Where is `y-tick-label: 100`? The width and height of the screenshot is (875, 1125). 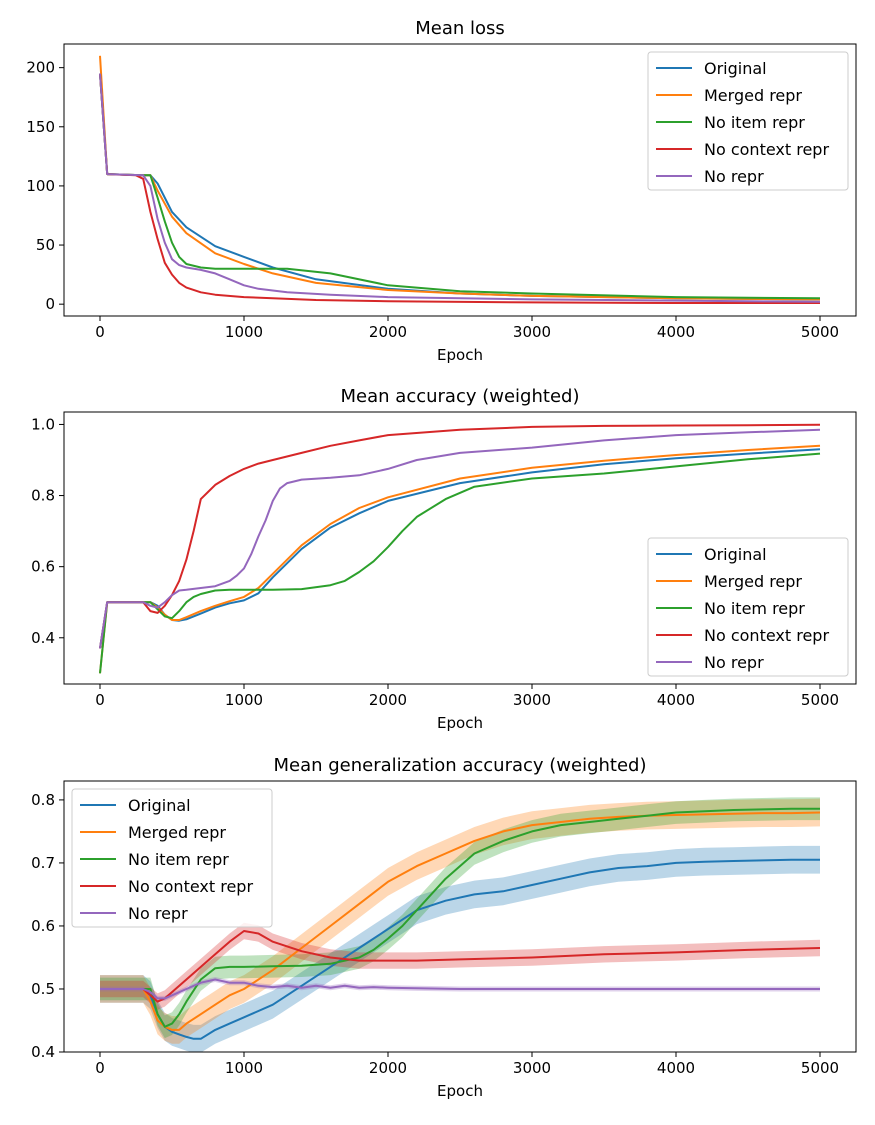
y-tick-label: 100 is located at coordinates (40, 186).